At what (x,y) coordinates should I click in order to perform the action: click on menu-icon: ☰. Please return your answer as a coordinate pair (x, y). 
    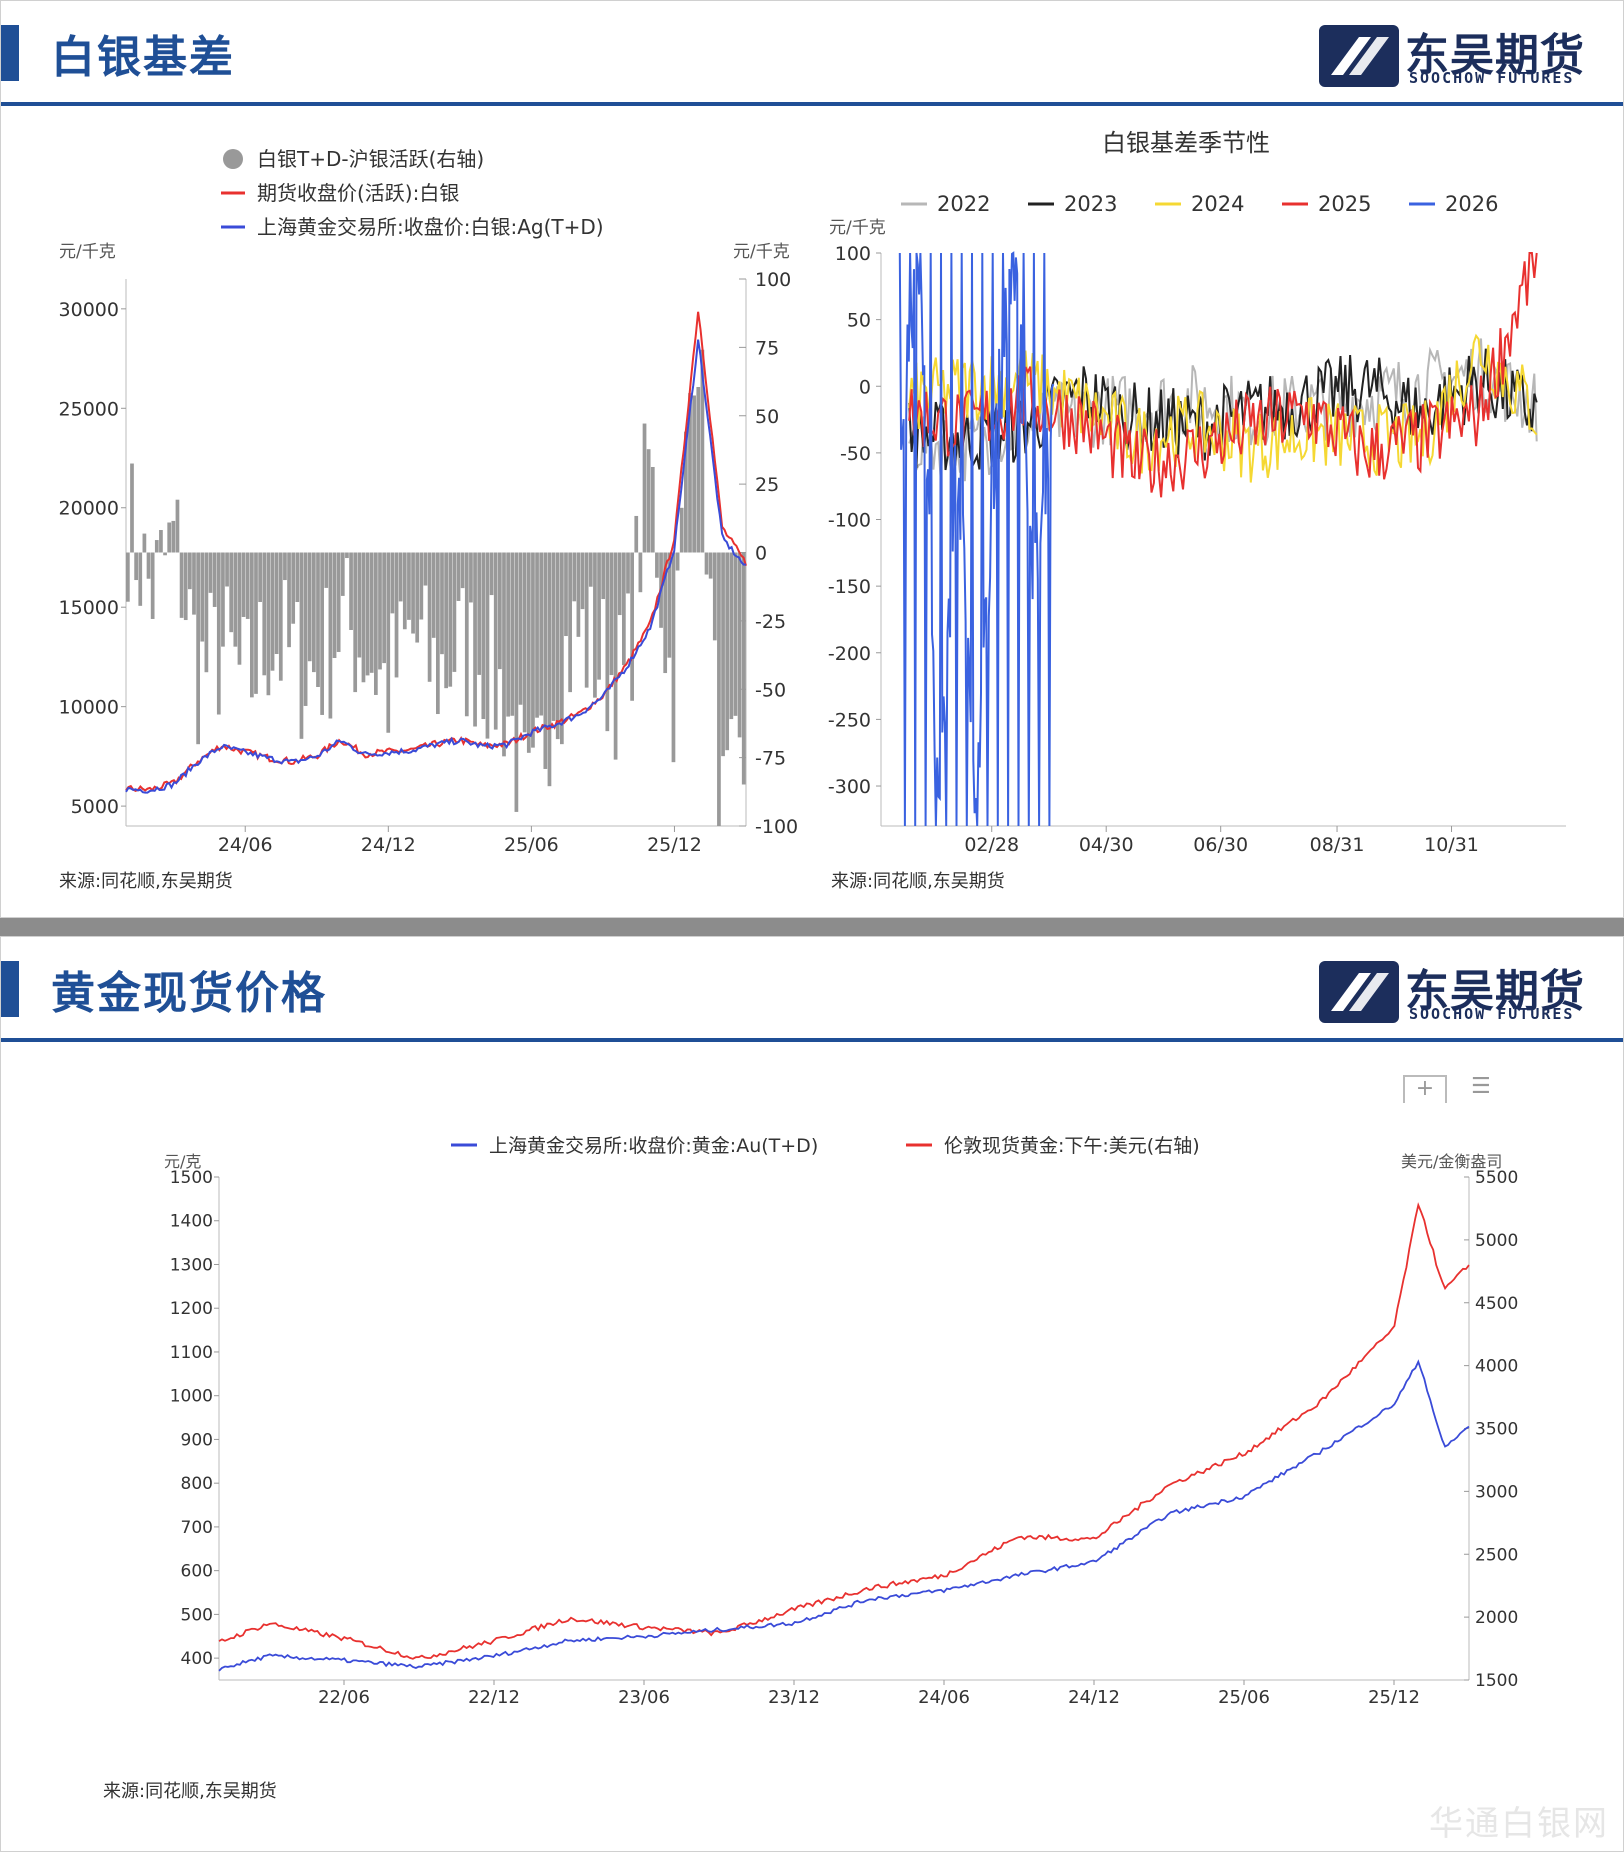
    Looking at the image, I should click on (1481, 1086).